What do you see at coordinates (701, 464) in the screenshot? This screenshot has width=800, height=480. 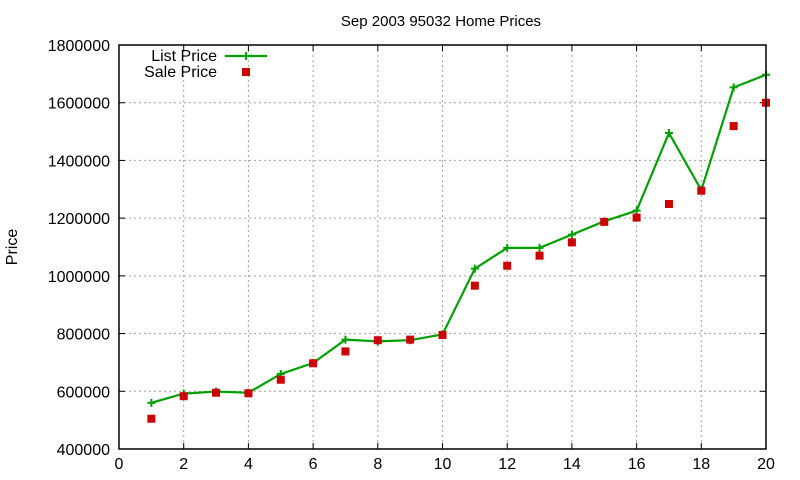 I see `x-tick-label: 18` at bounding box center [701, 464].